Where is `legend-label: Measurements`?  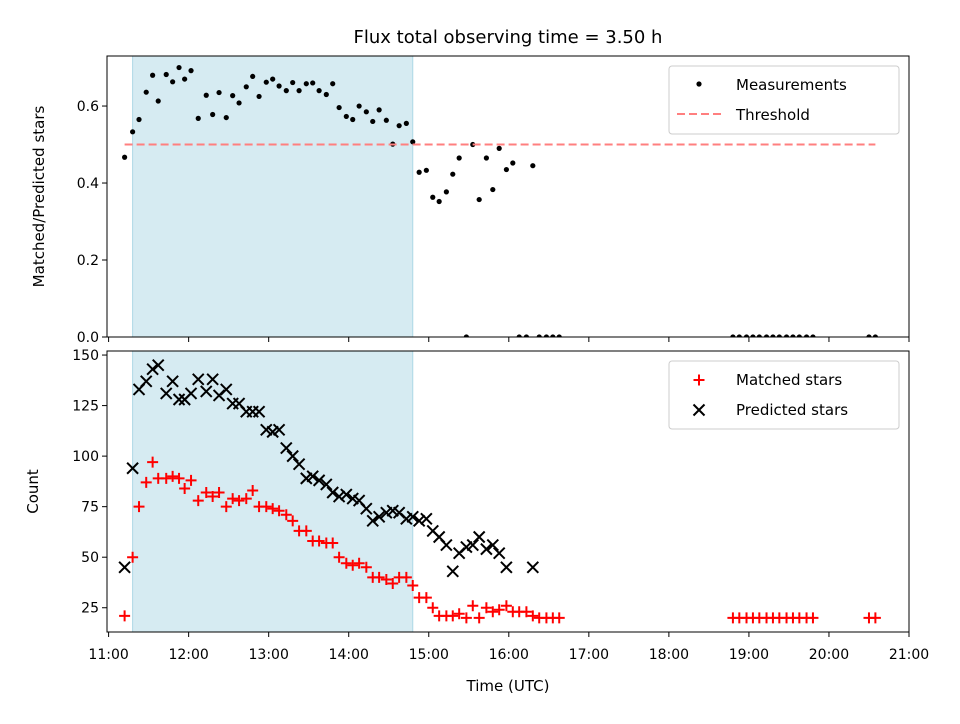 legend-label: Measurements is located at coordinates (791, 85).